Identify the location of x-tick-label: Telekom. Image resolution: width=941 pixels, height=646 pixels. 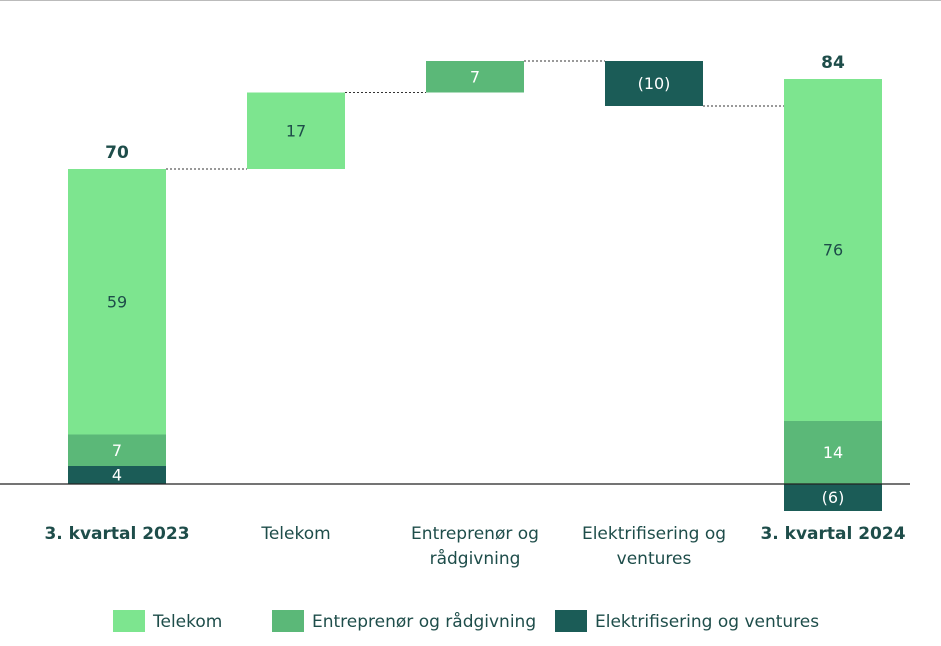
(296, 534).